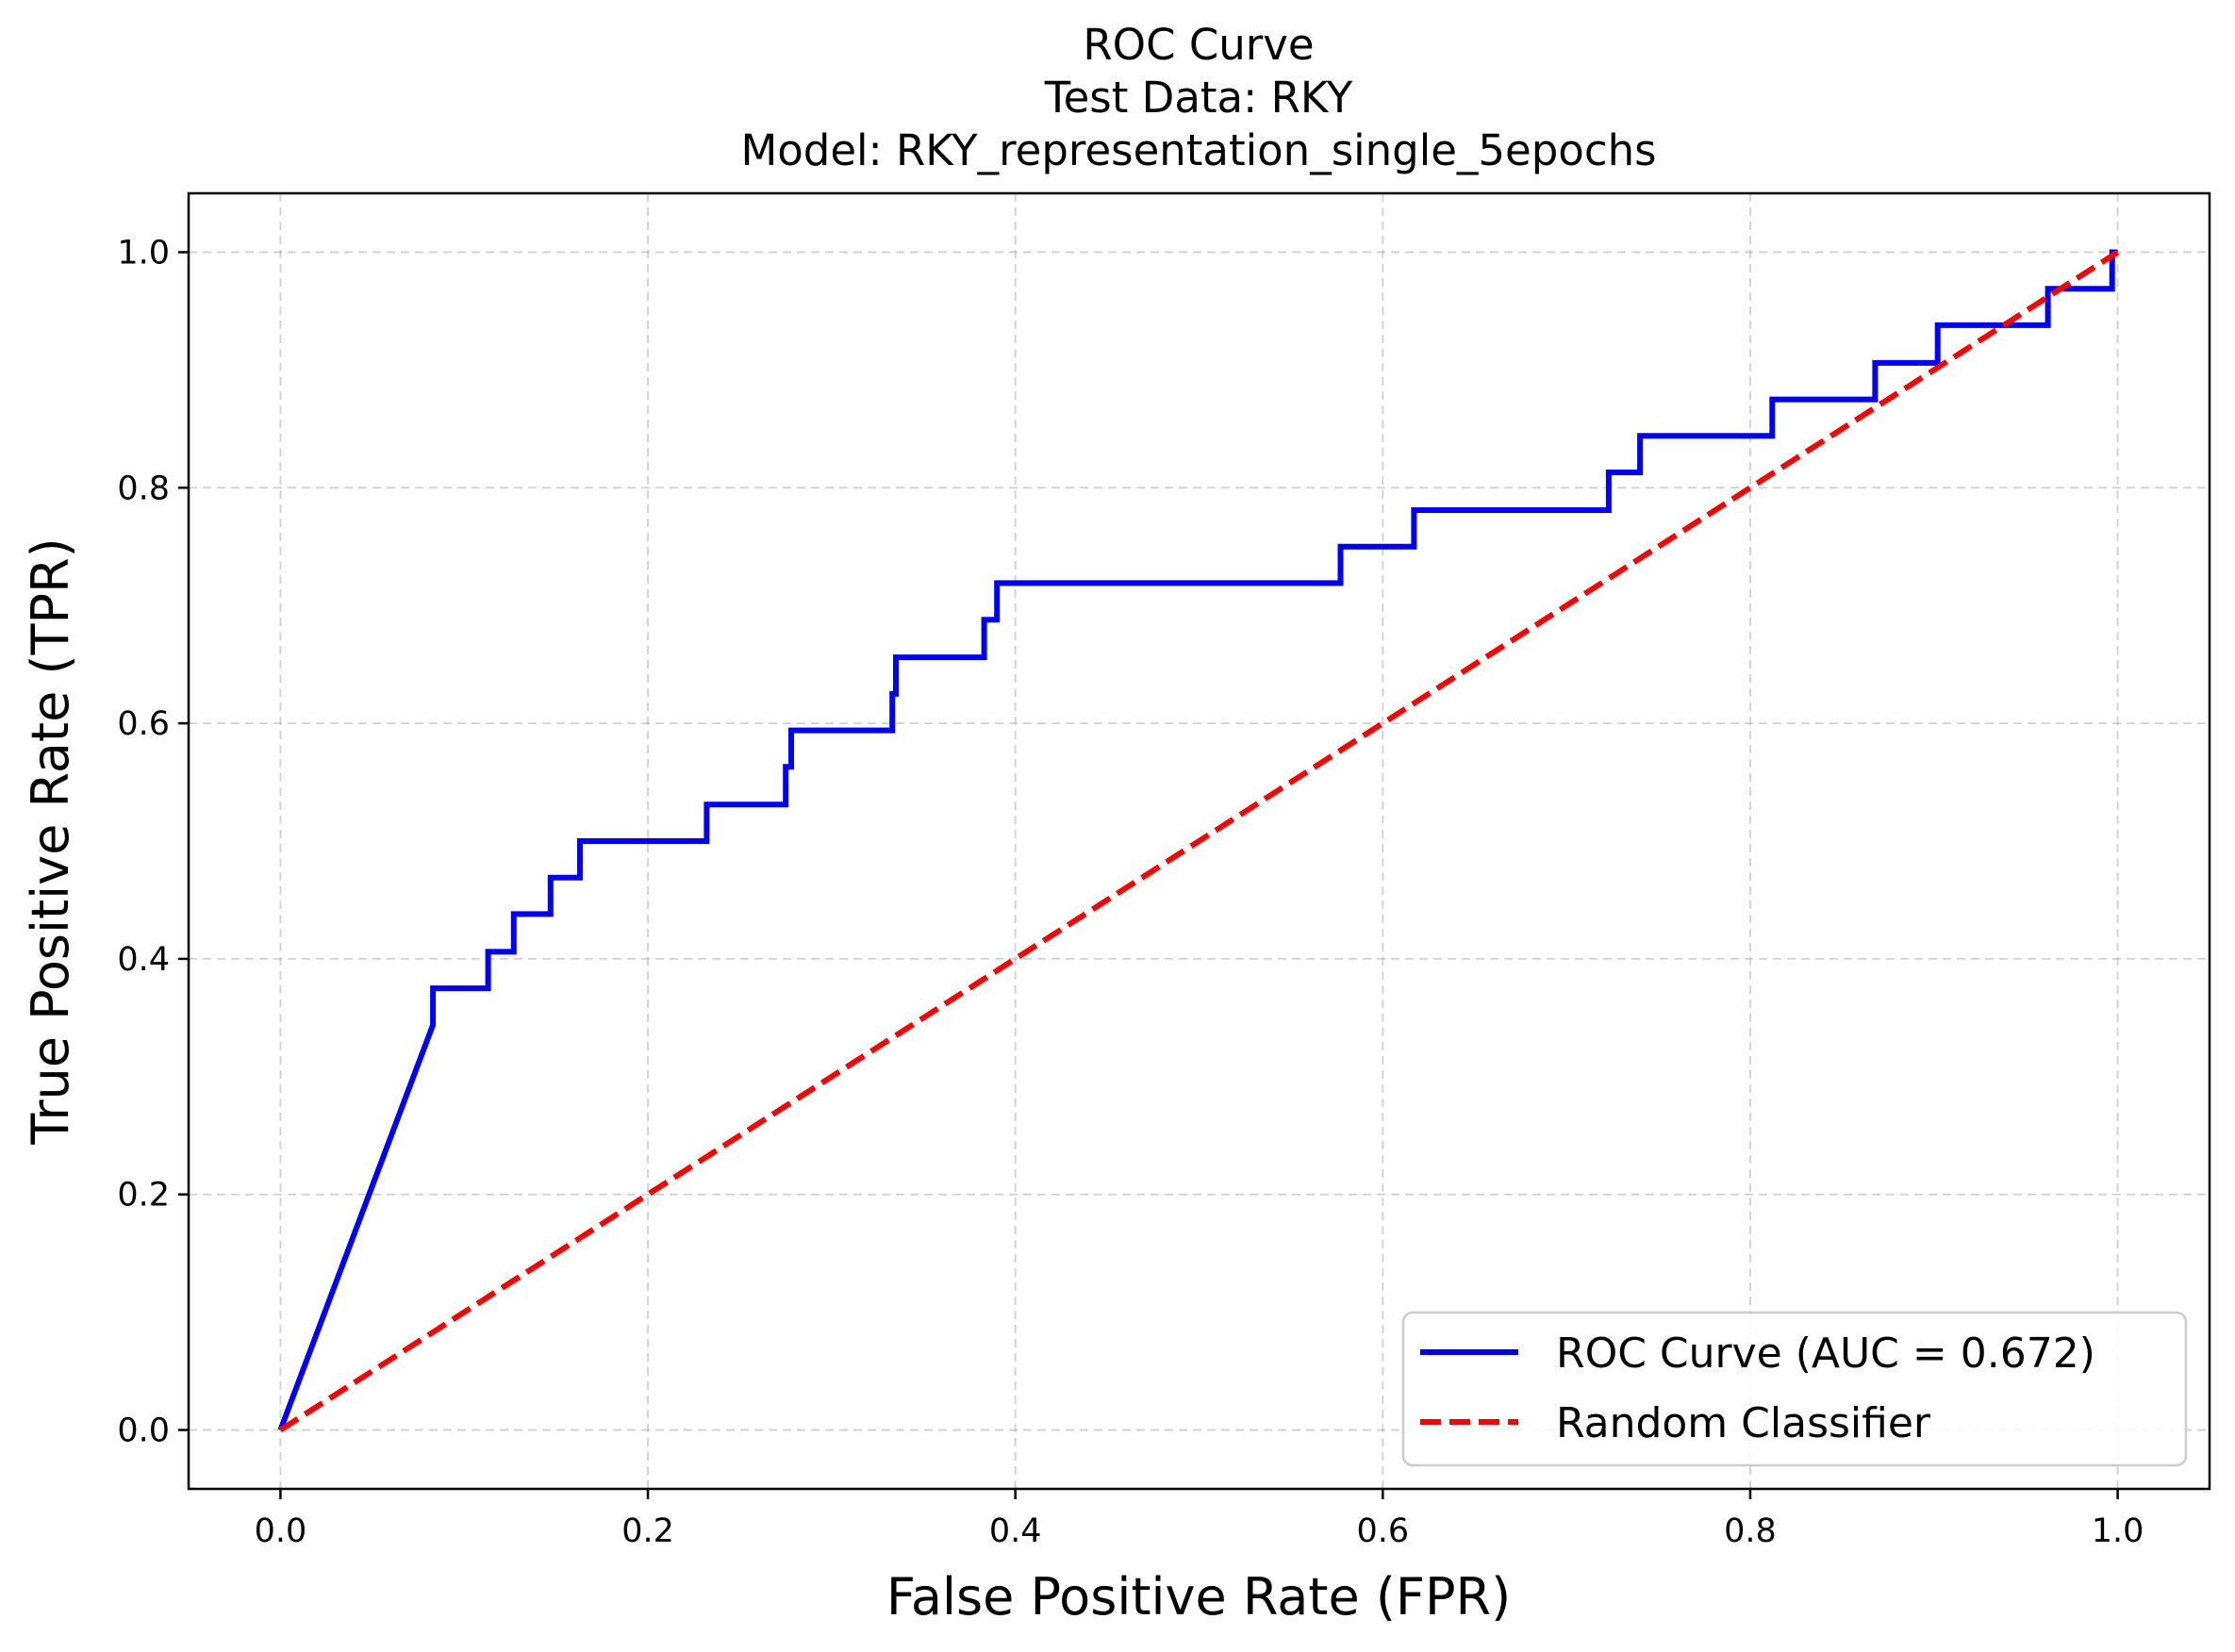  What do you see at coordinates (1750, 1531) in the screenshot?
I see `x-tick-label-4: 0.8` at bounding box center [1750, 1531].